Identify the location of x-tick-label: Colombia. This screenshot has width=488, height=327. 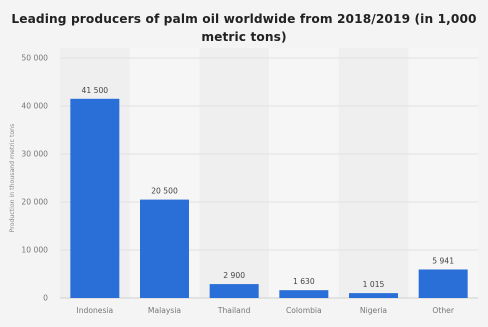
(304, 310).